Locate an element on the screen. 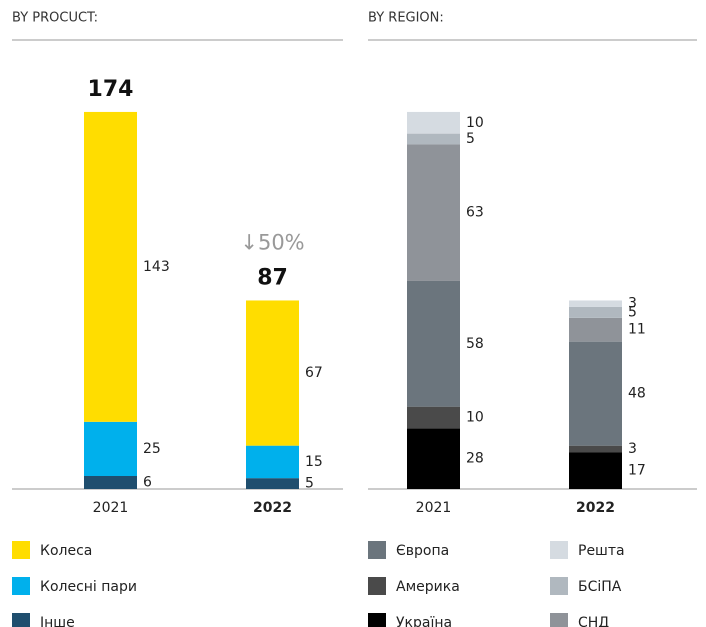  value-label: 58 is located at coordinates (475, 344).